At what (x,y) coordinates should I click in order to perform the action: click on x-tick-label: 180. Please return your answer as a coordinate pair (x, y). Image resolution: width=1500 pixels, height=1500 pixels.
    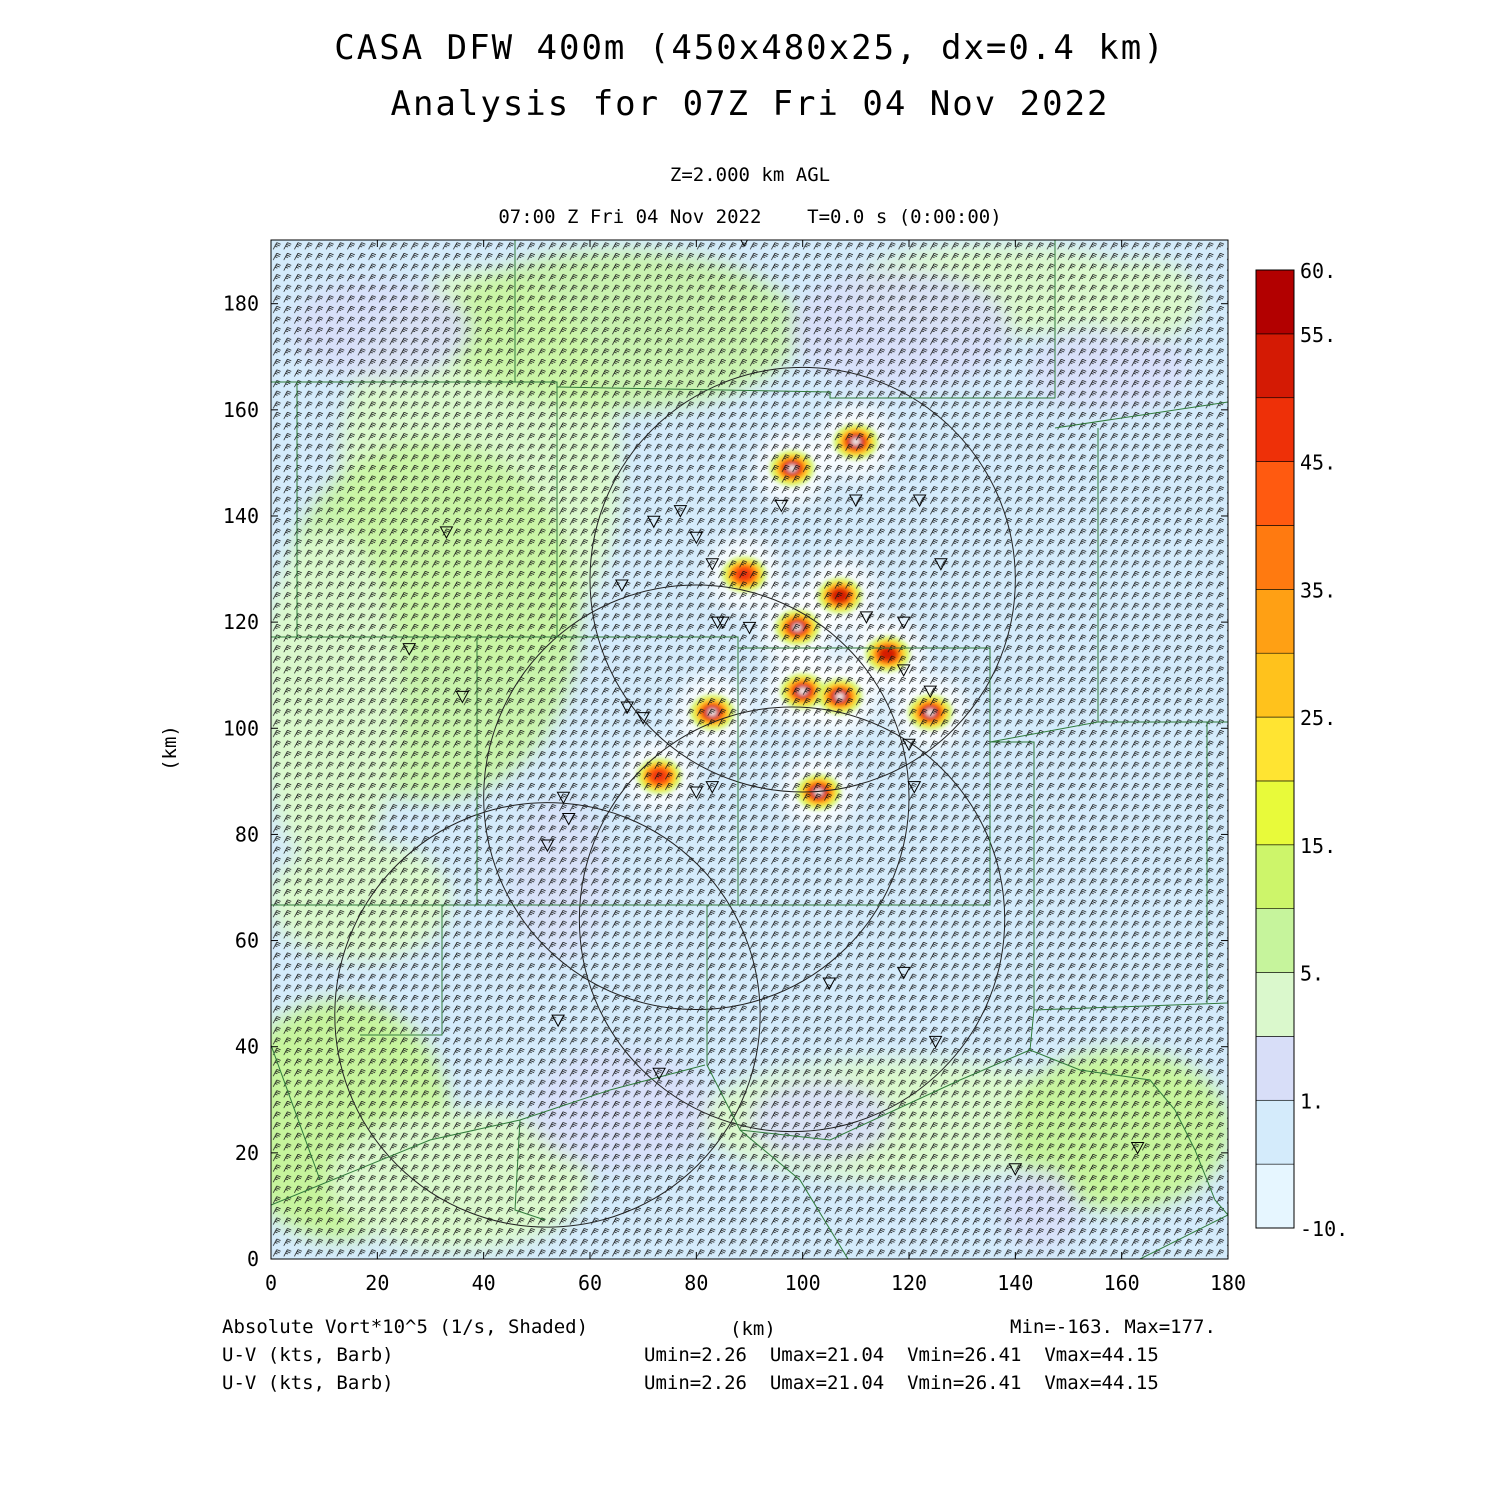
    Looking at the image, I should click on (1228, 1283).